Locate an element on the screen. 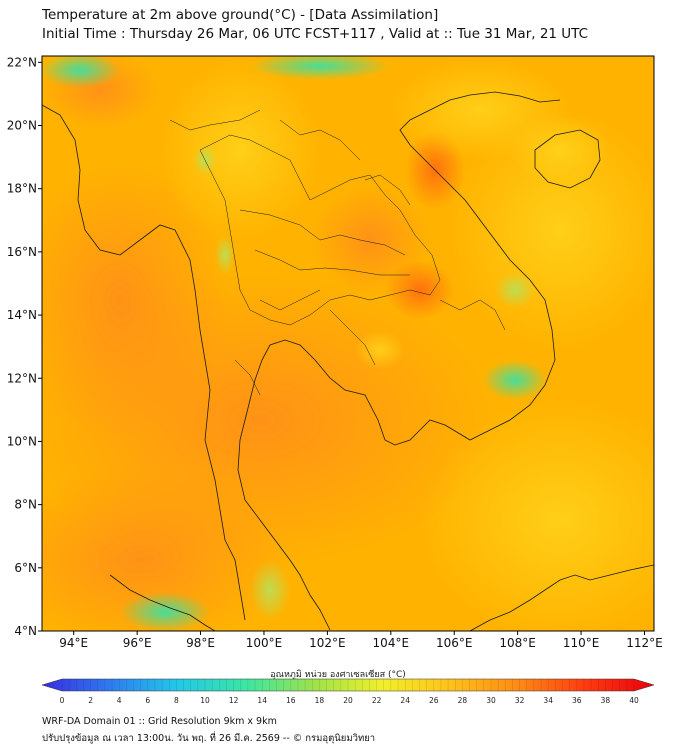  colorbar-tick-label: 4 is located at coordinates (119, 700).